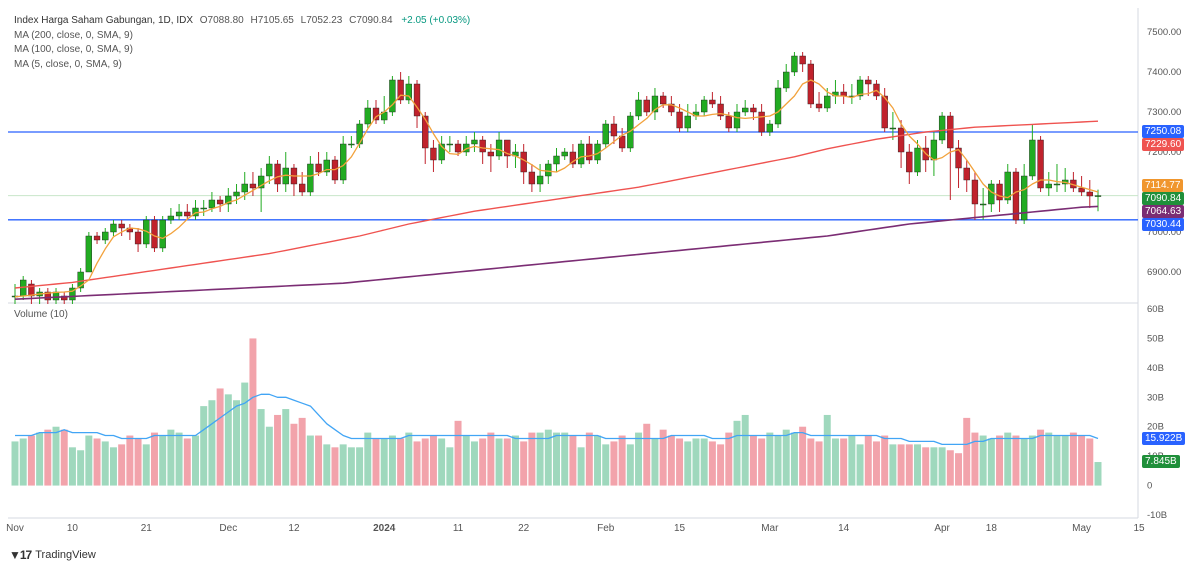  Describe the element at coordinates (1161, 462) in the screenshot. I see `volume-tag: 7.845B` at that location.